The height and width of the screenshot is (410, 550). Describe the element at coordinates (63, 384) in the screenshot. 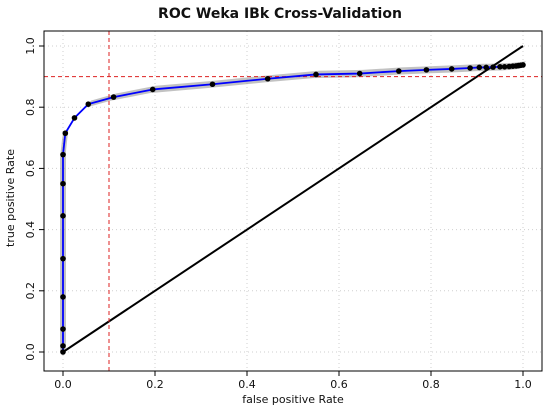

I see `x-tick-label-0: 0.0` at that location.